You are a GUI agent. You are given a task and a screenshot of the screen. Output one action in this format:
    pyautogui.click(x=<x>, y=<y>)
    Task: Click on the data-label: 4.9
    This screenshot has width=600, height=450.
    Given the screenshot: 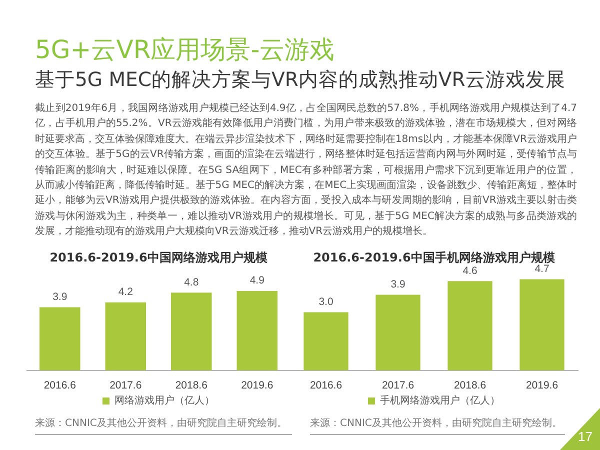 What is the action you would take?
    pyautogui.click(x=257, y=280)
    